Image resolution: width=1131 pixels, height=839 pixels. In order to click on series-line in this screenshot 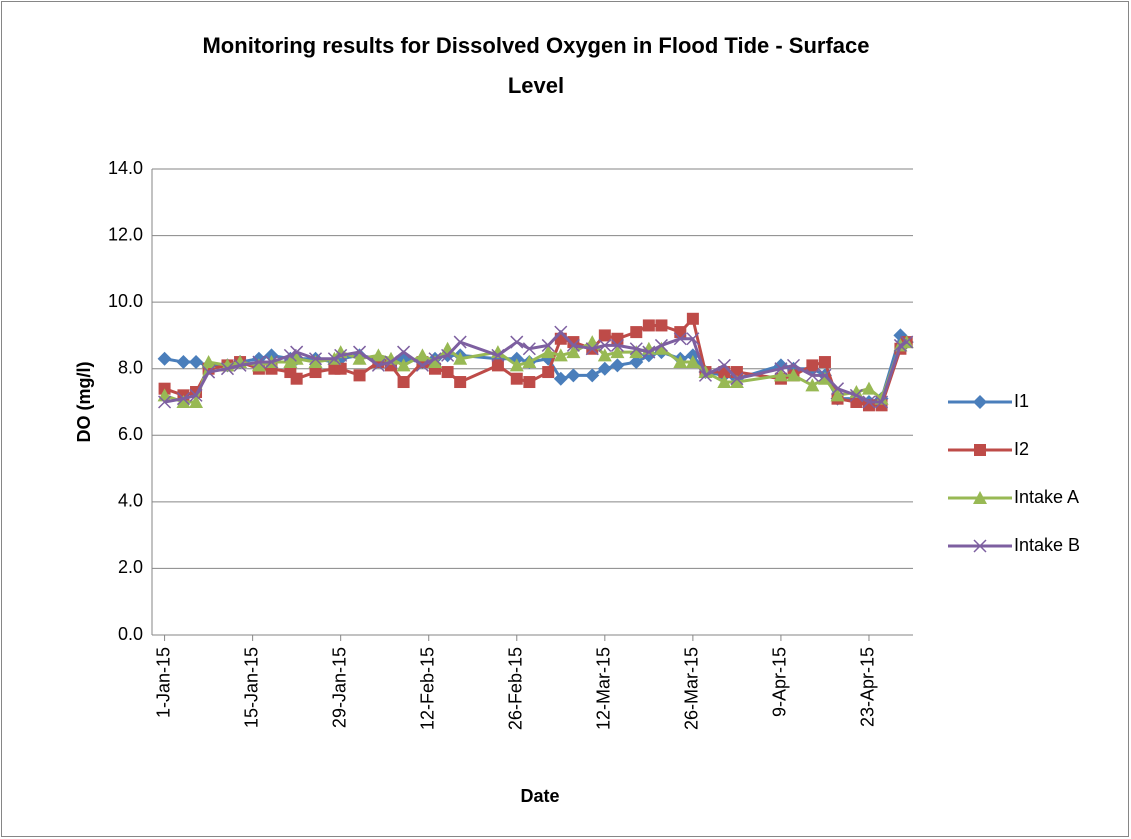, I will do `click(536, 366)`.